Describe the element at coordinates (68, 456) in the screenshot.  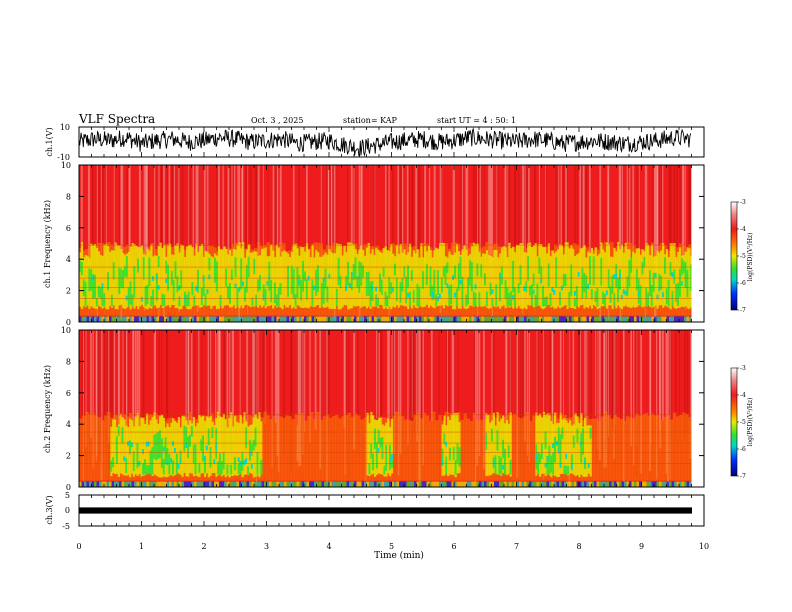
I see `ch2-frequency-tick-label: 2` at that location.